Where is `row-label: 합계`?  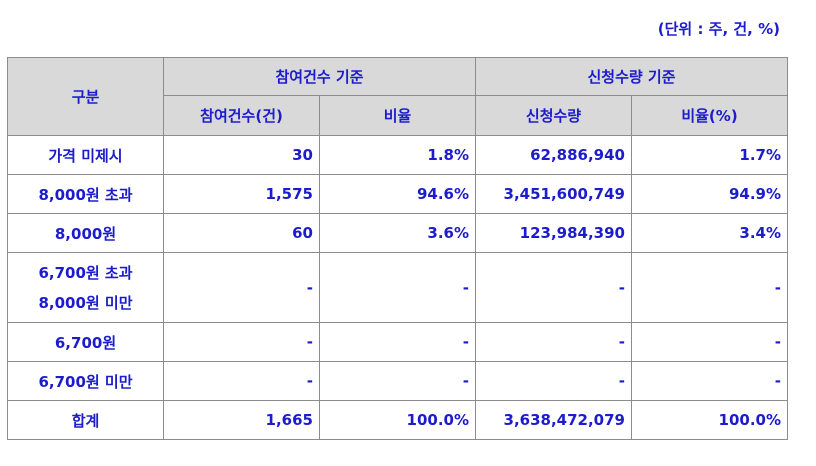
row-label: 합계 is located at coordinates (85, 420).